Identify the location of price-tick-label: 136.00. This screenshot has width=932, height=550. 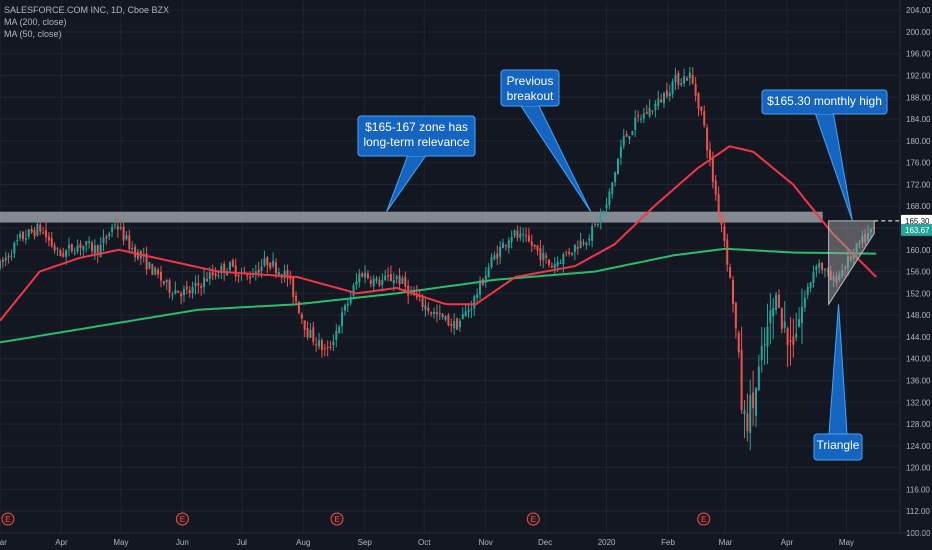
(918, 381).